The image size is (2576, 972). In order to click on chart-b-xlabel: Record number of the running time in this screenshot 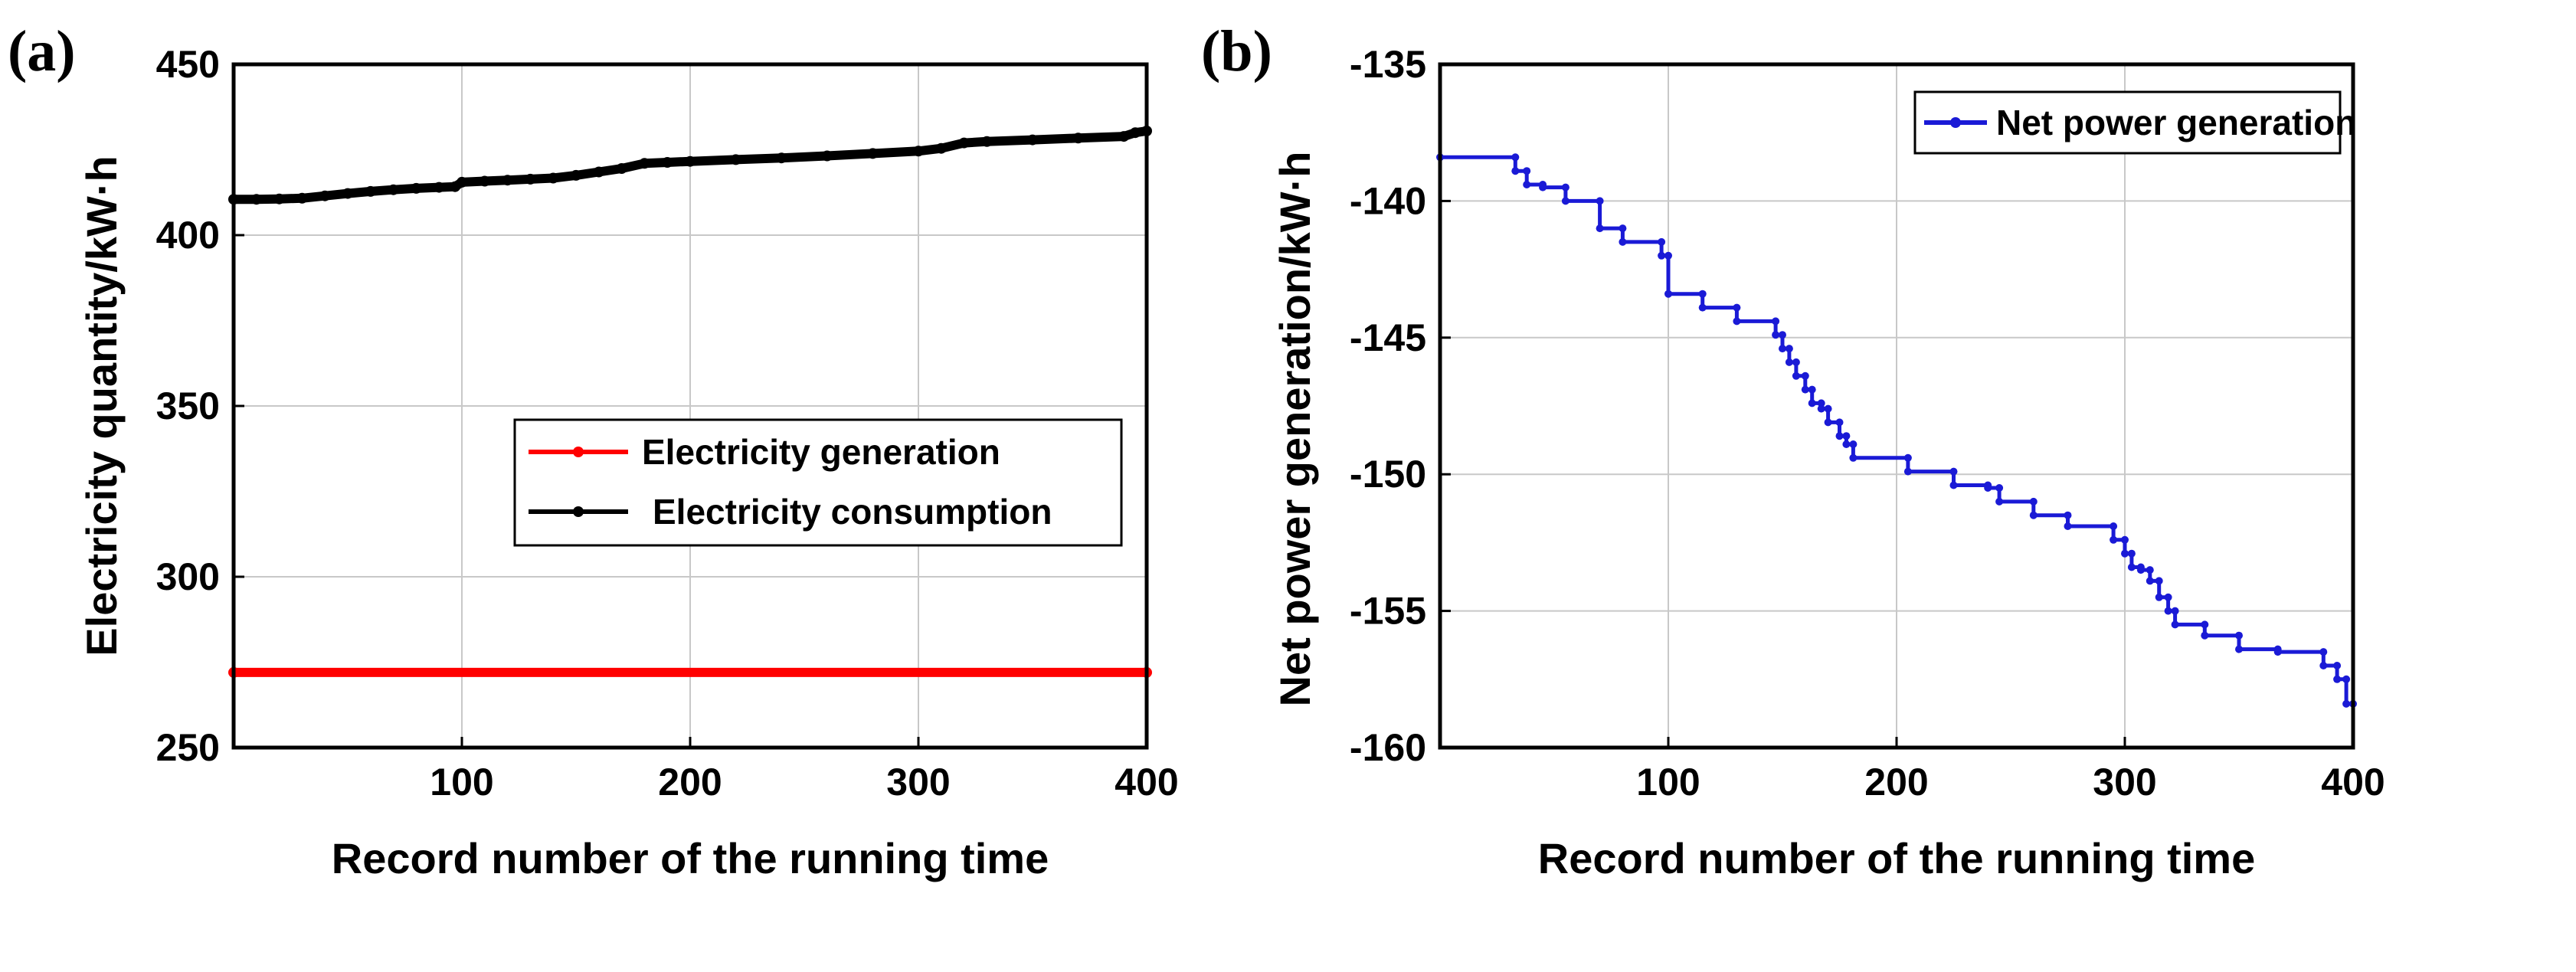, I will do `click(1896, 858)`.